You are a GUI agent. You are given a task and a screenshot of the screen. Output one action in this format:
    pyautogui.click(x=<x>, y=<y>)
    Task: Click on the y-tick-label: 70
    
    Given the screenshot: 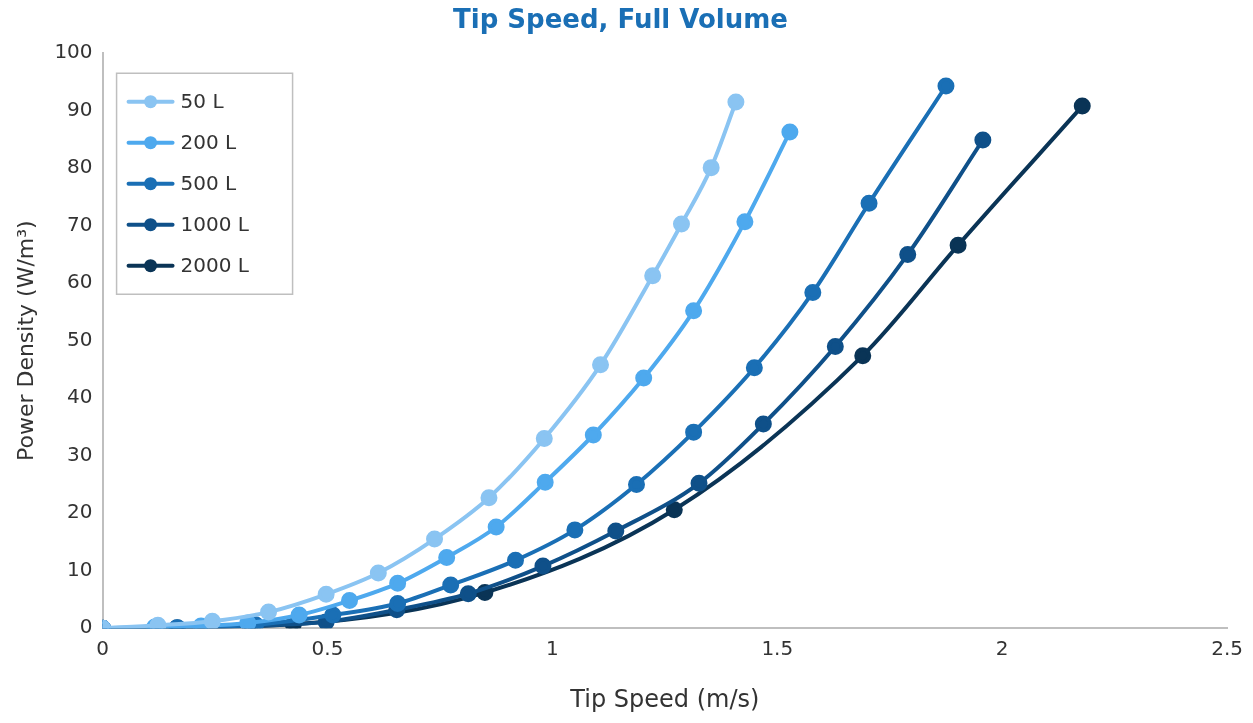 What is the action you would take?
    pyautogui.click(x=80, y=223)
    